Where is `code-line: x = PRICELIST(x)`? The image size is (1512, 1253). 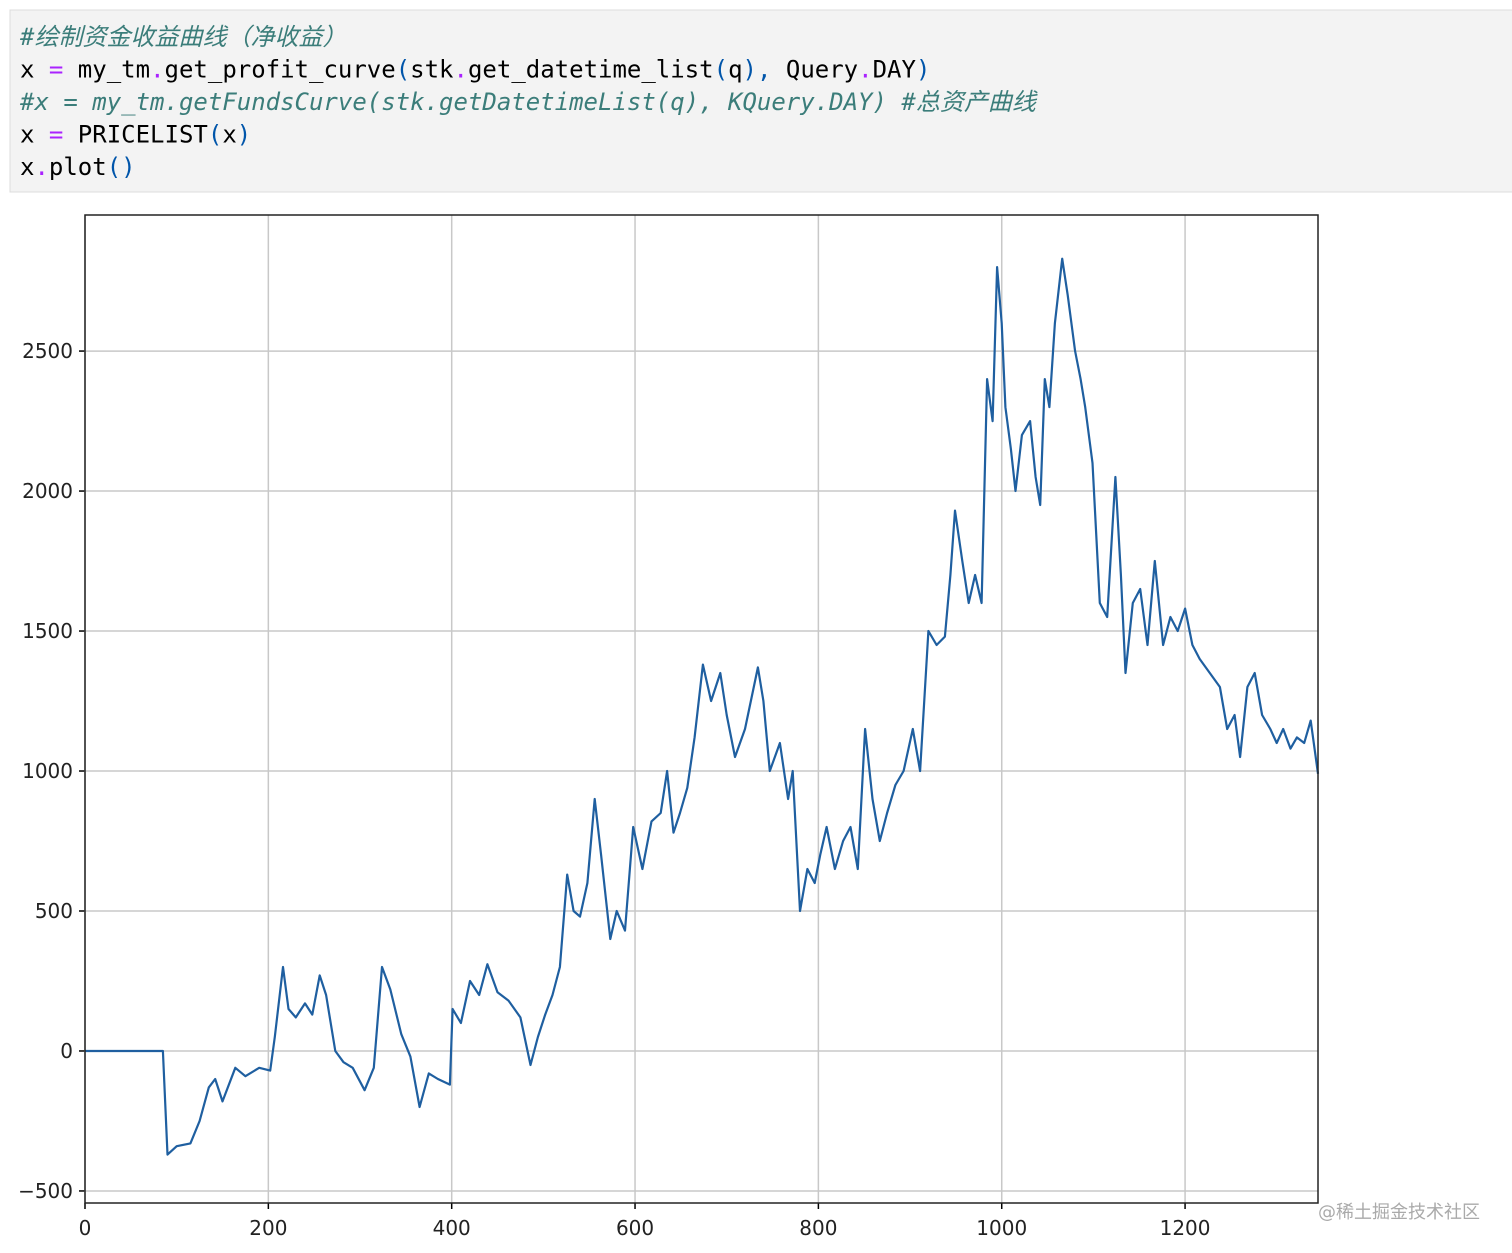
code-line: x = PRICELIST(x) is located at coordinates (135, 135).